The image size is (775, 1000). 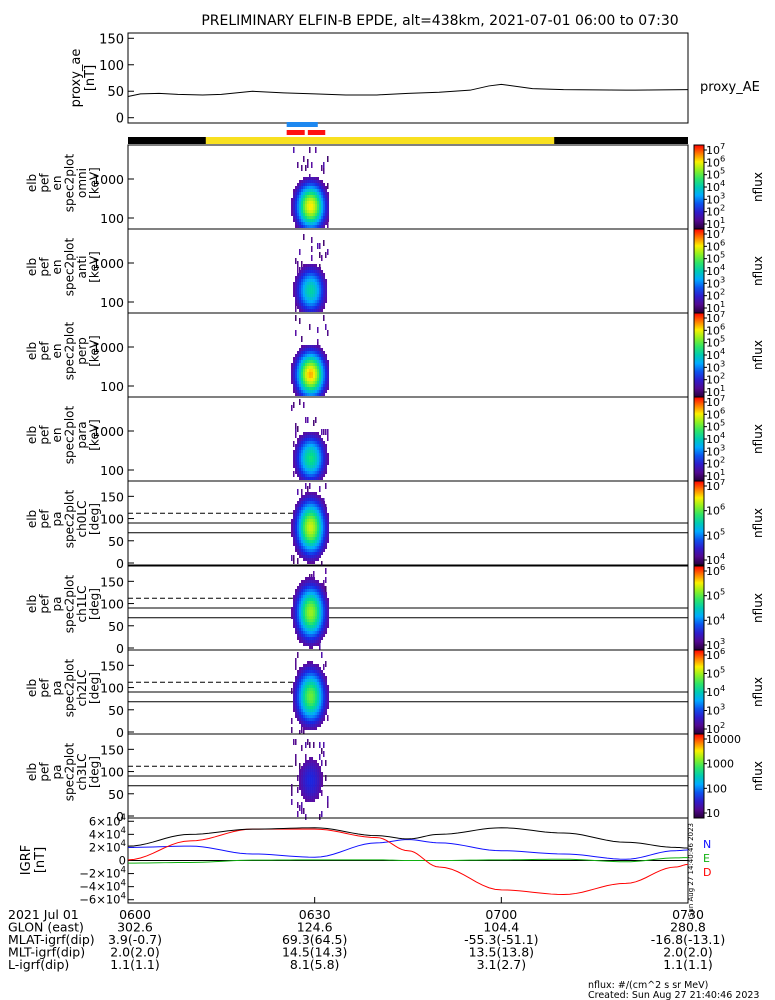 I want to click on x-row-value: 8.1(5.8), so click(x=315, y=964).